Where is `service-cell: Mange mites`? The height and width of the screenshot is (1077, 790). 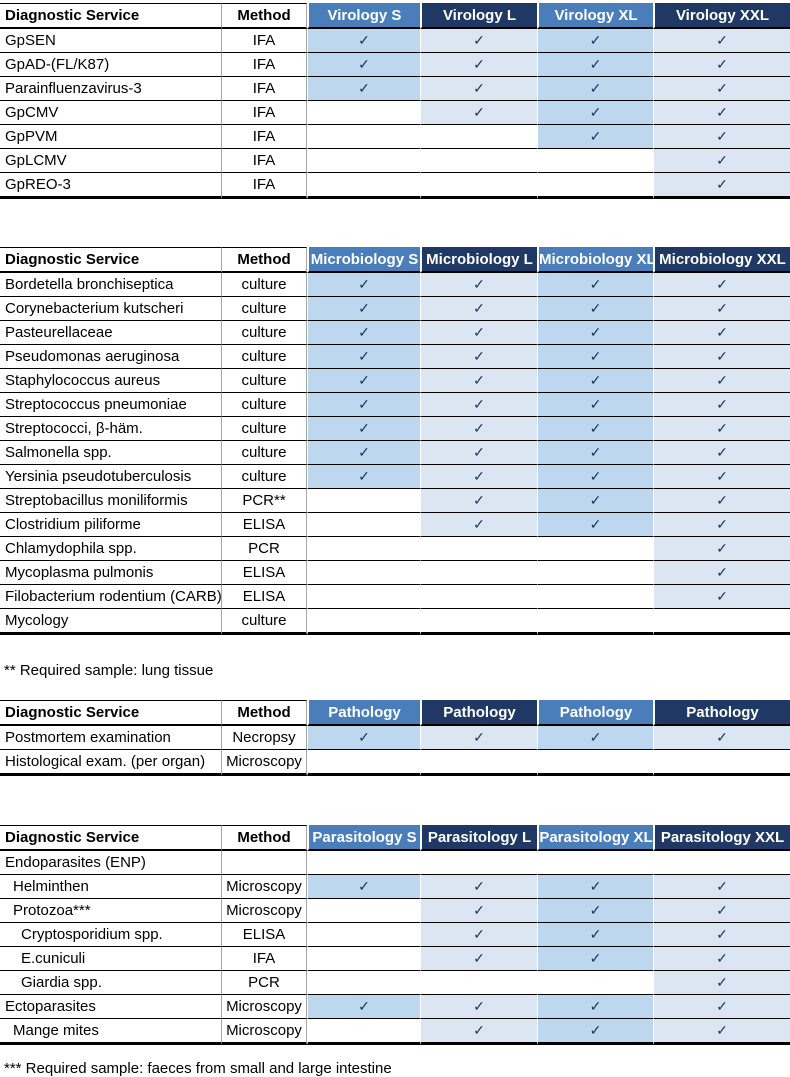
service-cell: Mange mites is located at coordinates (111, 1032).